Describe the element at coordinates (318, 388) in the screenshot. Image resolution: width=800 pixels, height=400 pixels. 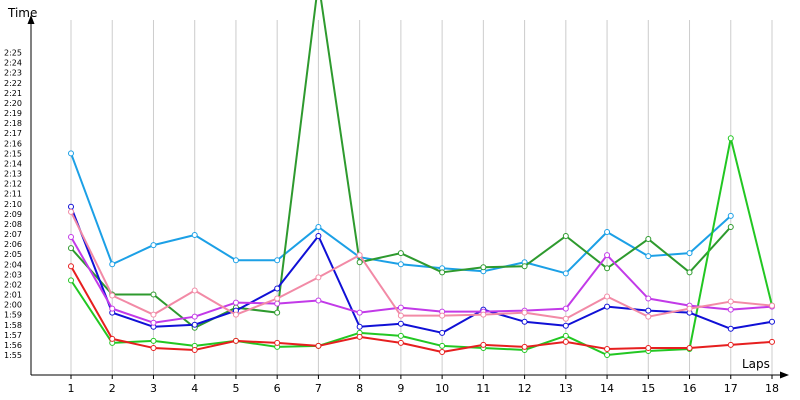
I see `x-tick-label: 7` at that location.